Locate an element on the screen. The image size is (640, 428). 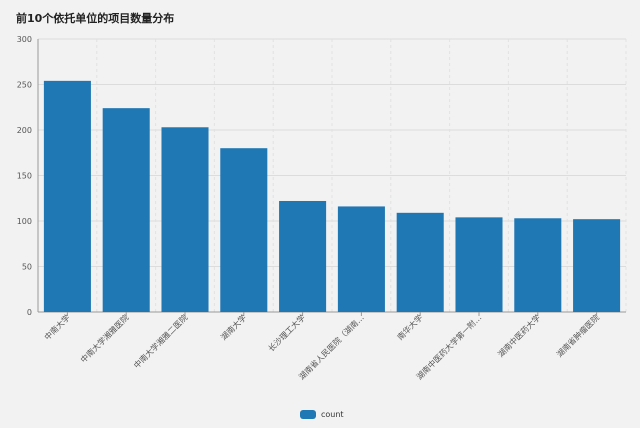
y-tick-label: 200 is located at coordinates (24, 130).